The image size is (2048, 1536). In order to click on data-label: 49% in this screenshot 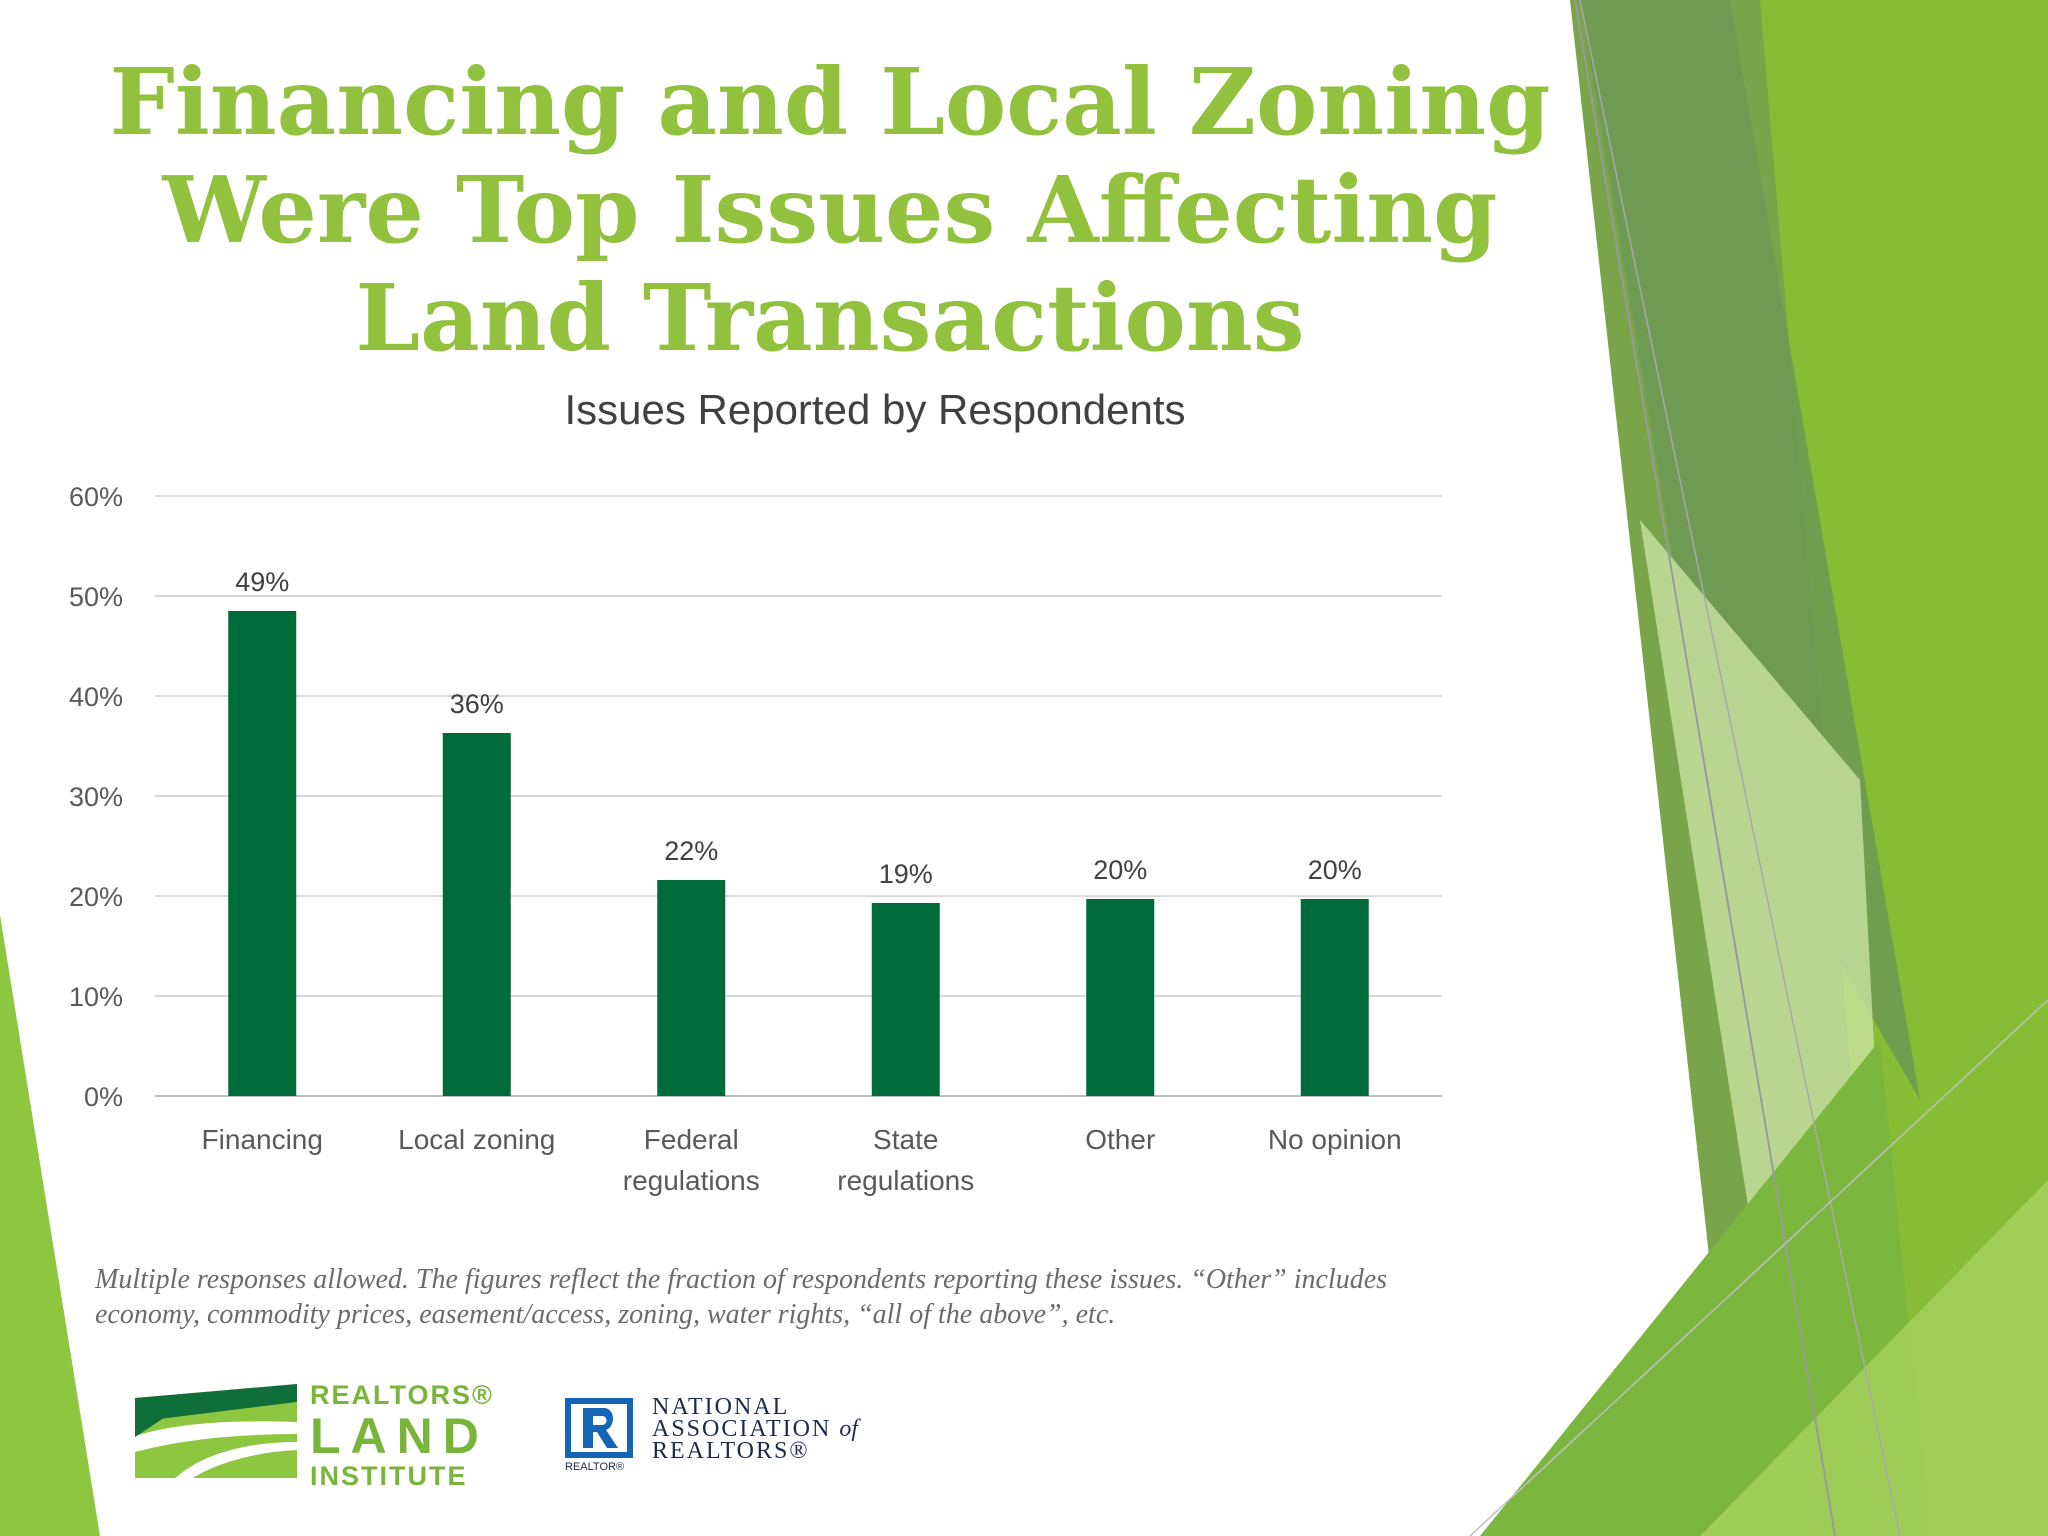, I will do `click(262, 582)`.